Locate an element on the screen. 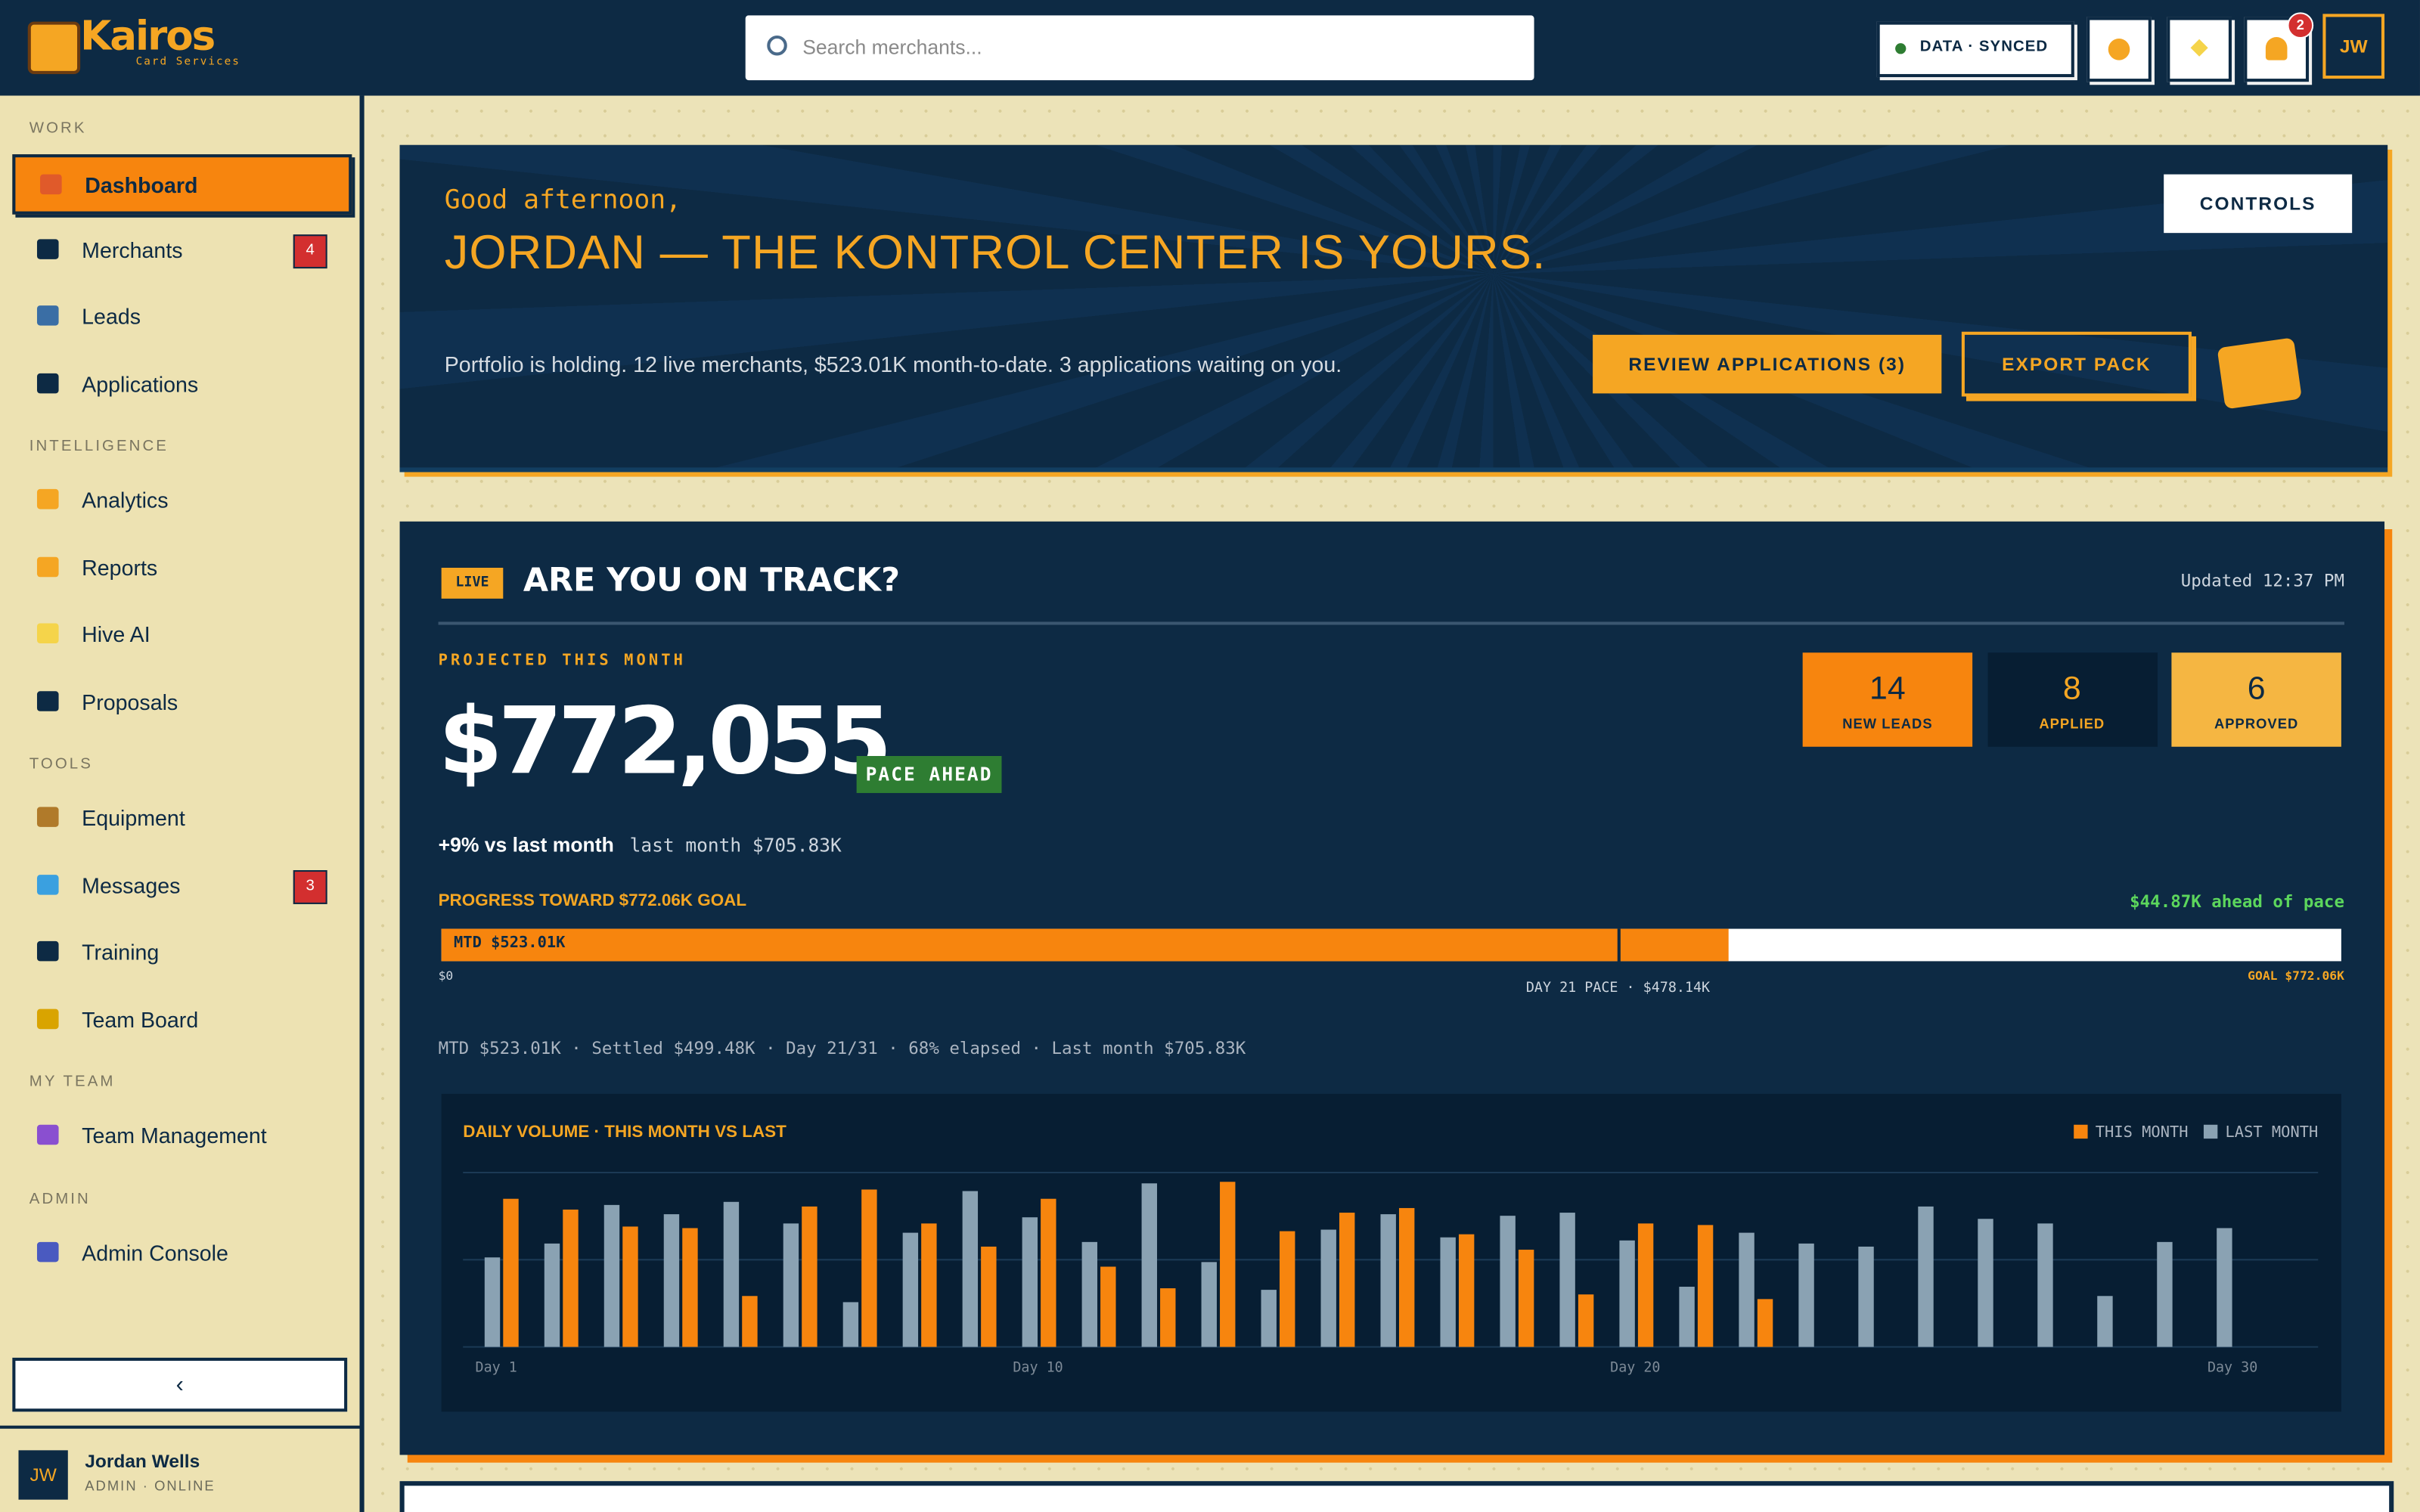  stat-tile: 6 APPROVED is located at coordinates (2256, 699).